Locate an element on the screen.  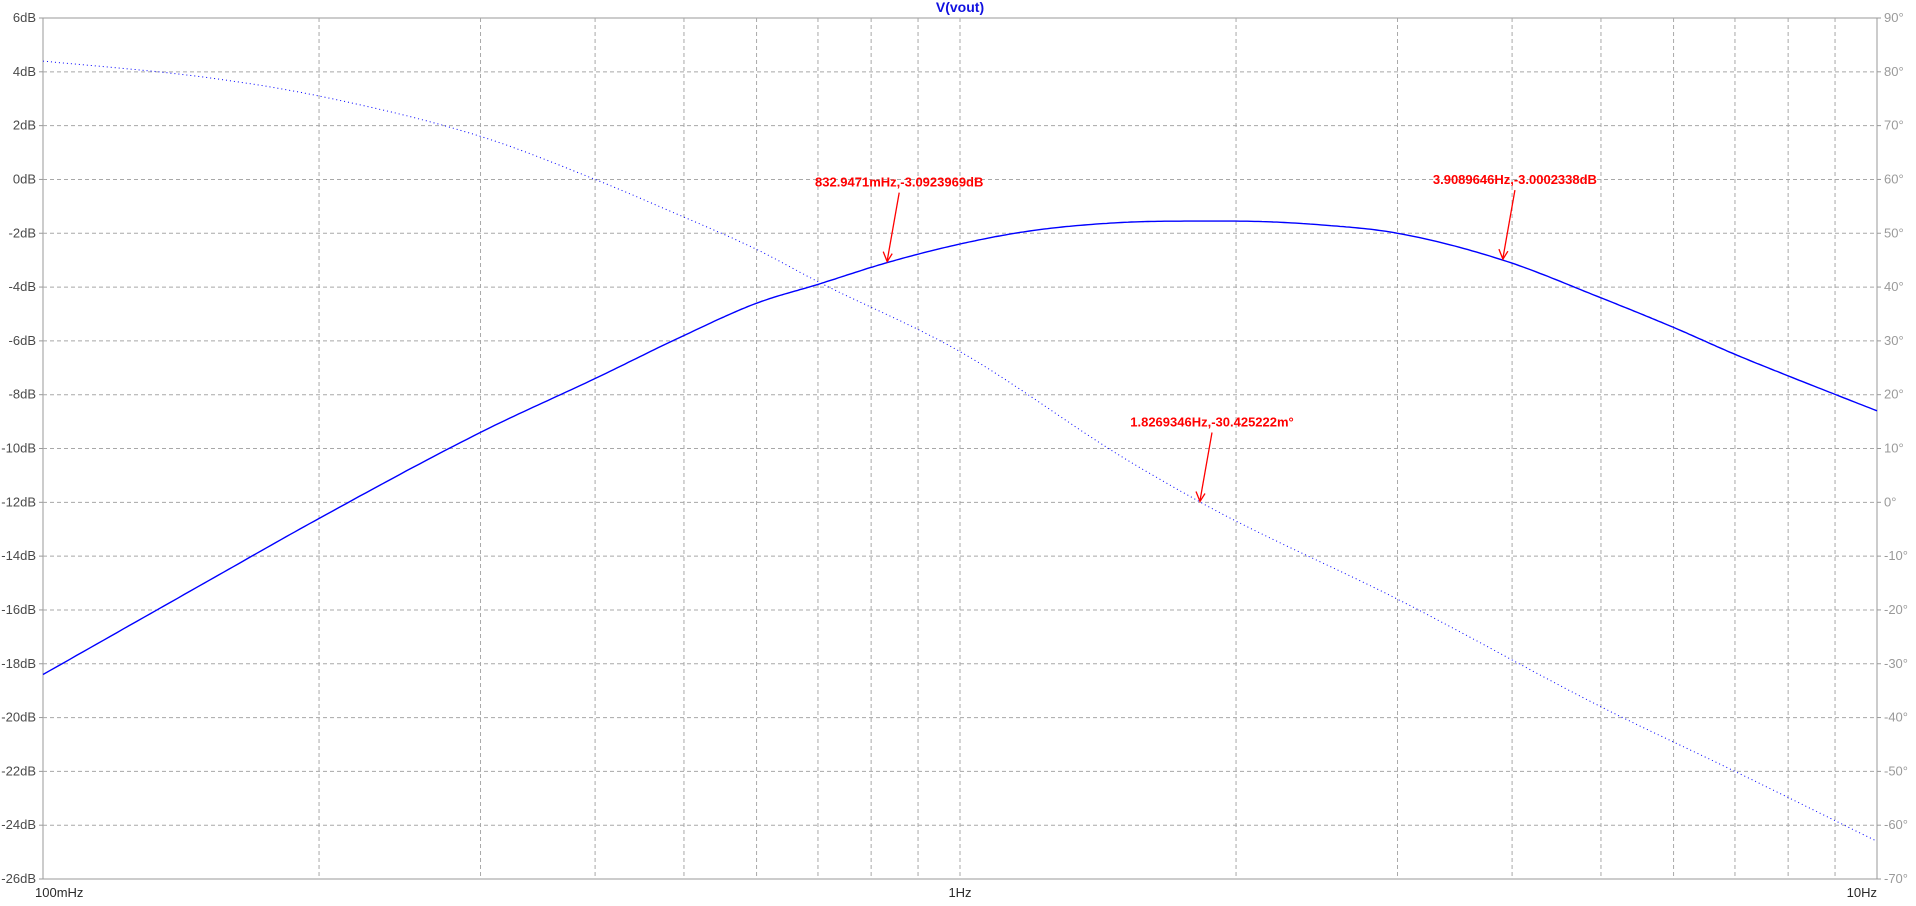
left-axis-tick-label: 4dB is located at coordinates (24, 71).